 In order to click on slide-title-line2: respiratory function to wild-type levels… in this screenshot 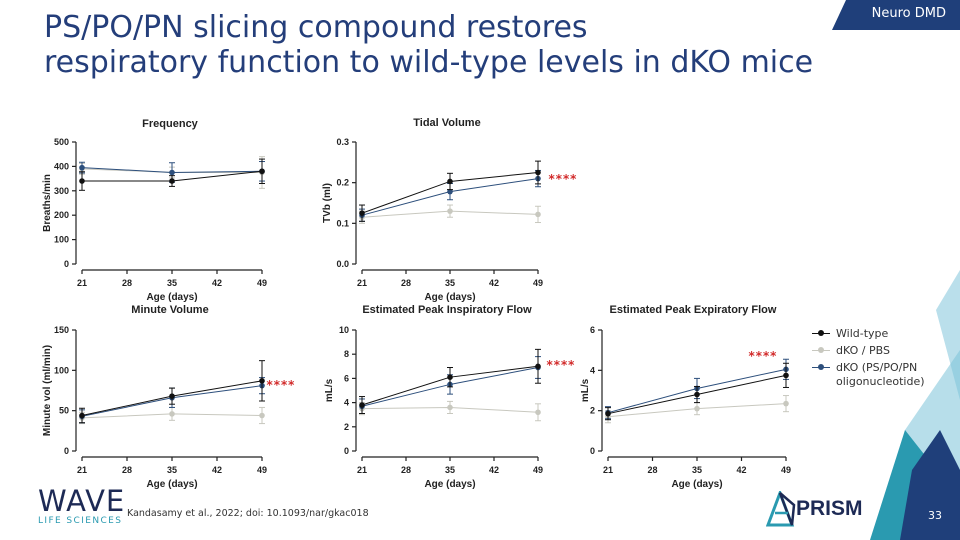, I will do `click(429, 62)`.